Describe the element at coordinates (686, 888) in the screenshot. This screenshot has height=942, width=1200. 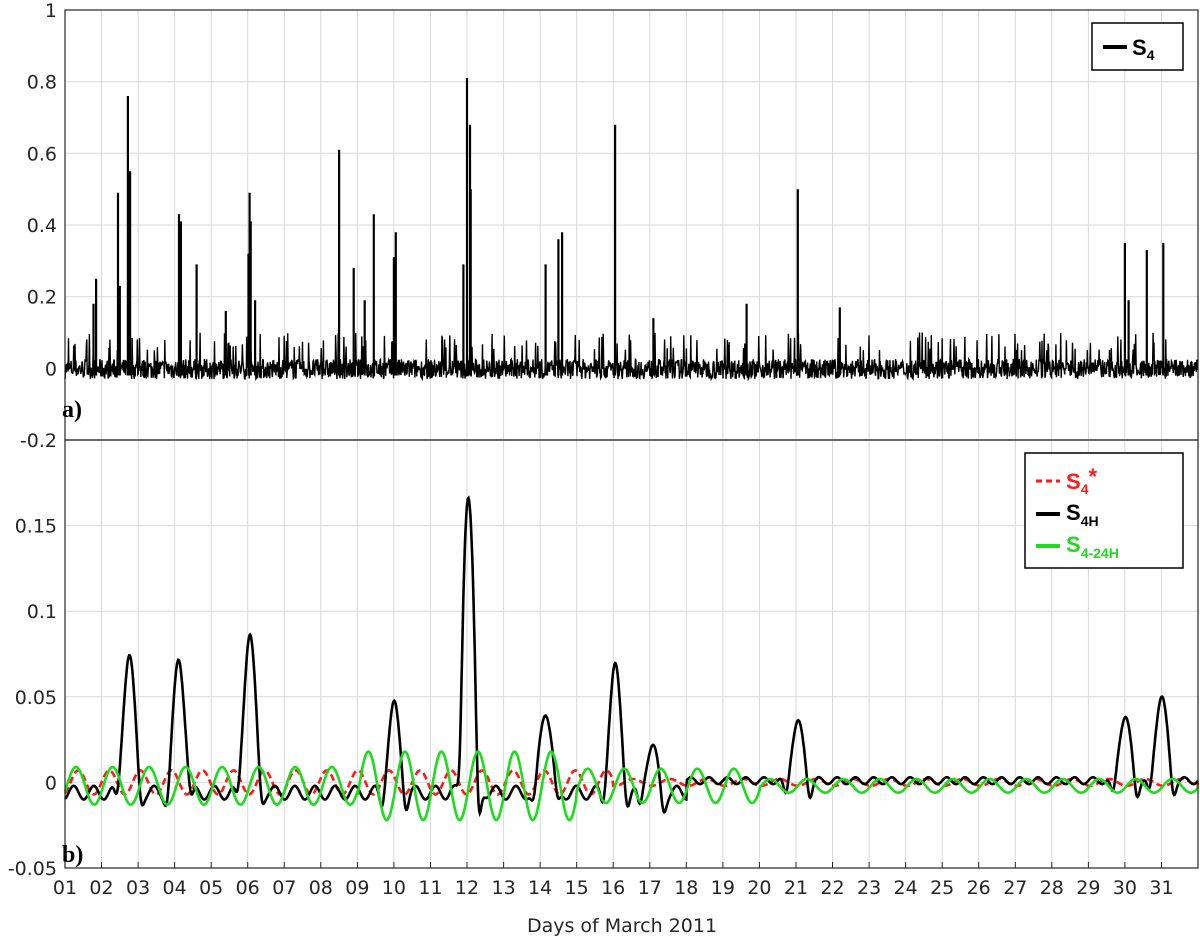
I see `x-tick-label: 18` at that location.